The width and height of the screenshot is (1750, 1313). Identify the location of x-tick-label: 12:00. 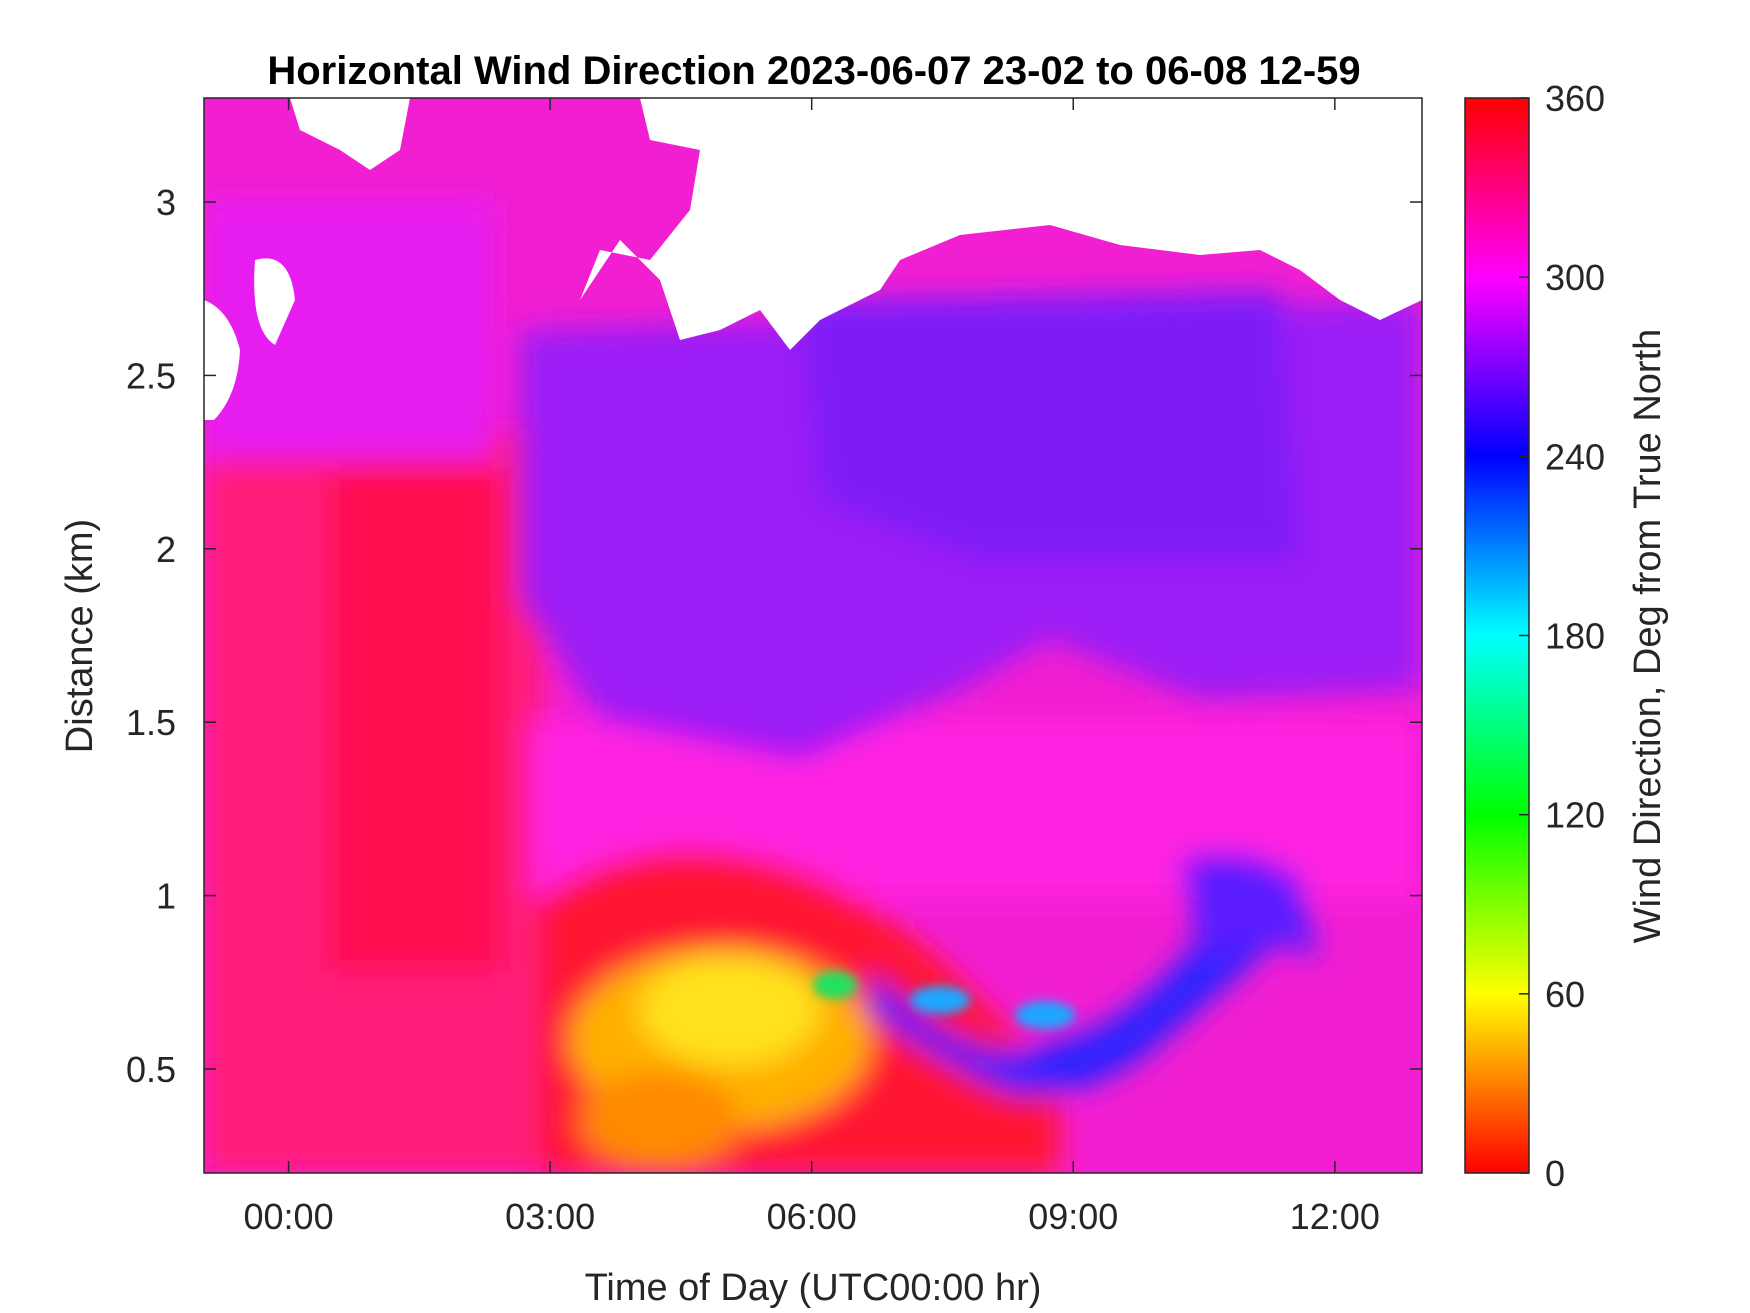
(1335, 1216).